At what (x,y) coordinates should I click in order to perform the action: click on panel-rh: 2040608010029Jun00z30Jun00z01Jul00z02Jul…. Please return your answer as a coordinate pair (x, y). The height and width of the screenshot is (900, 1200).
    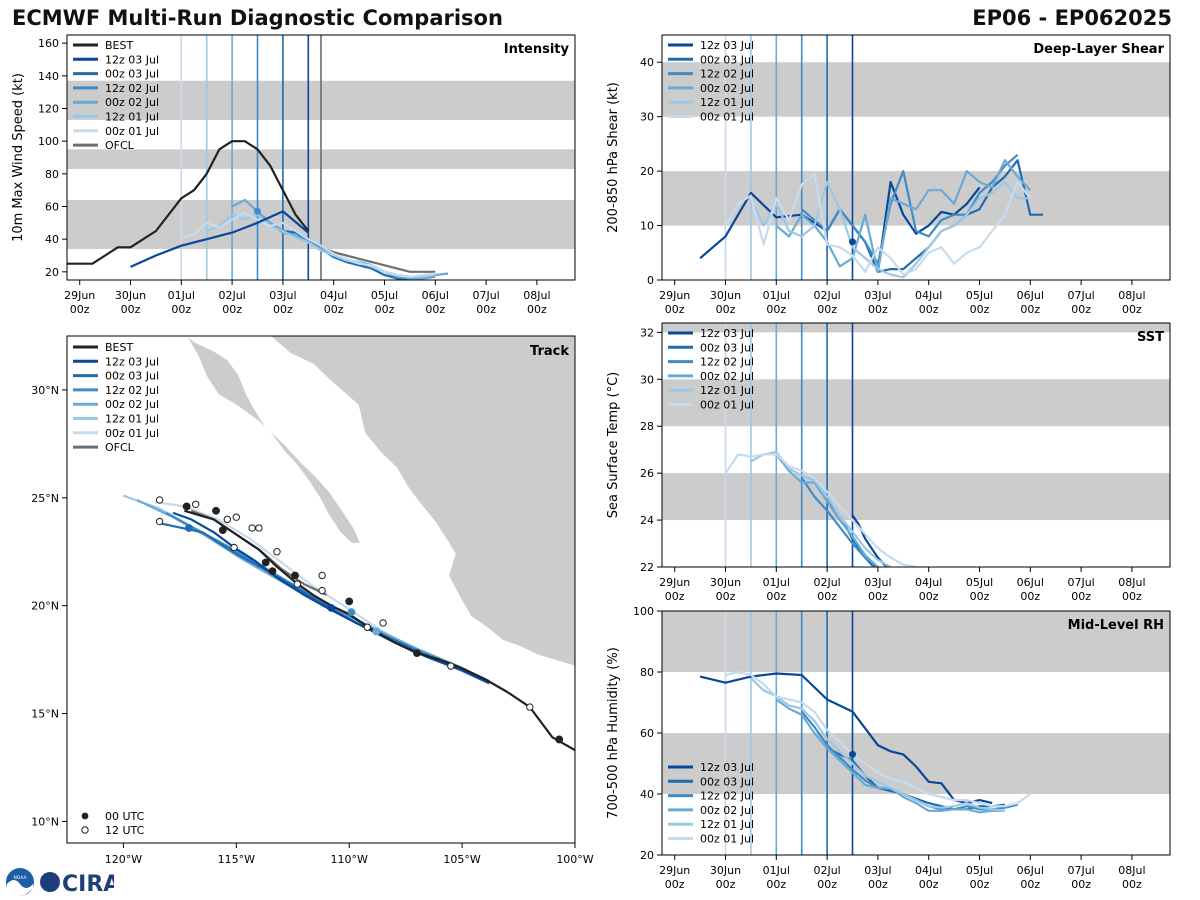
    Looking at the image, I should click on (888, 748).